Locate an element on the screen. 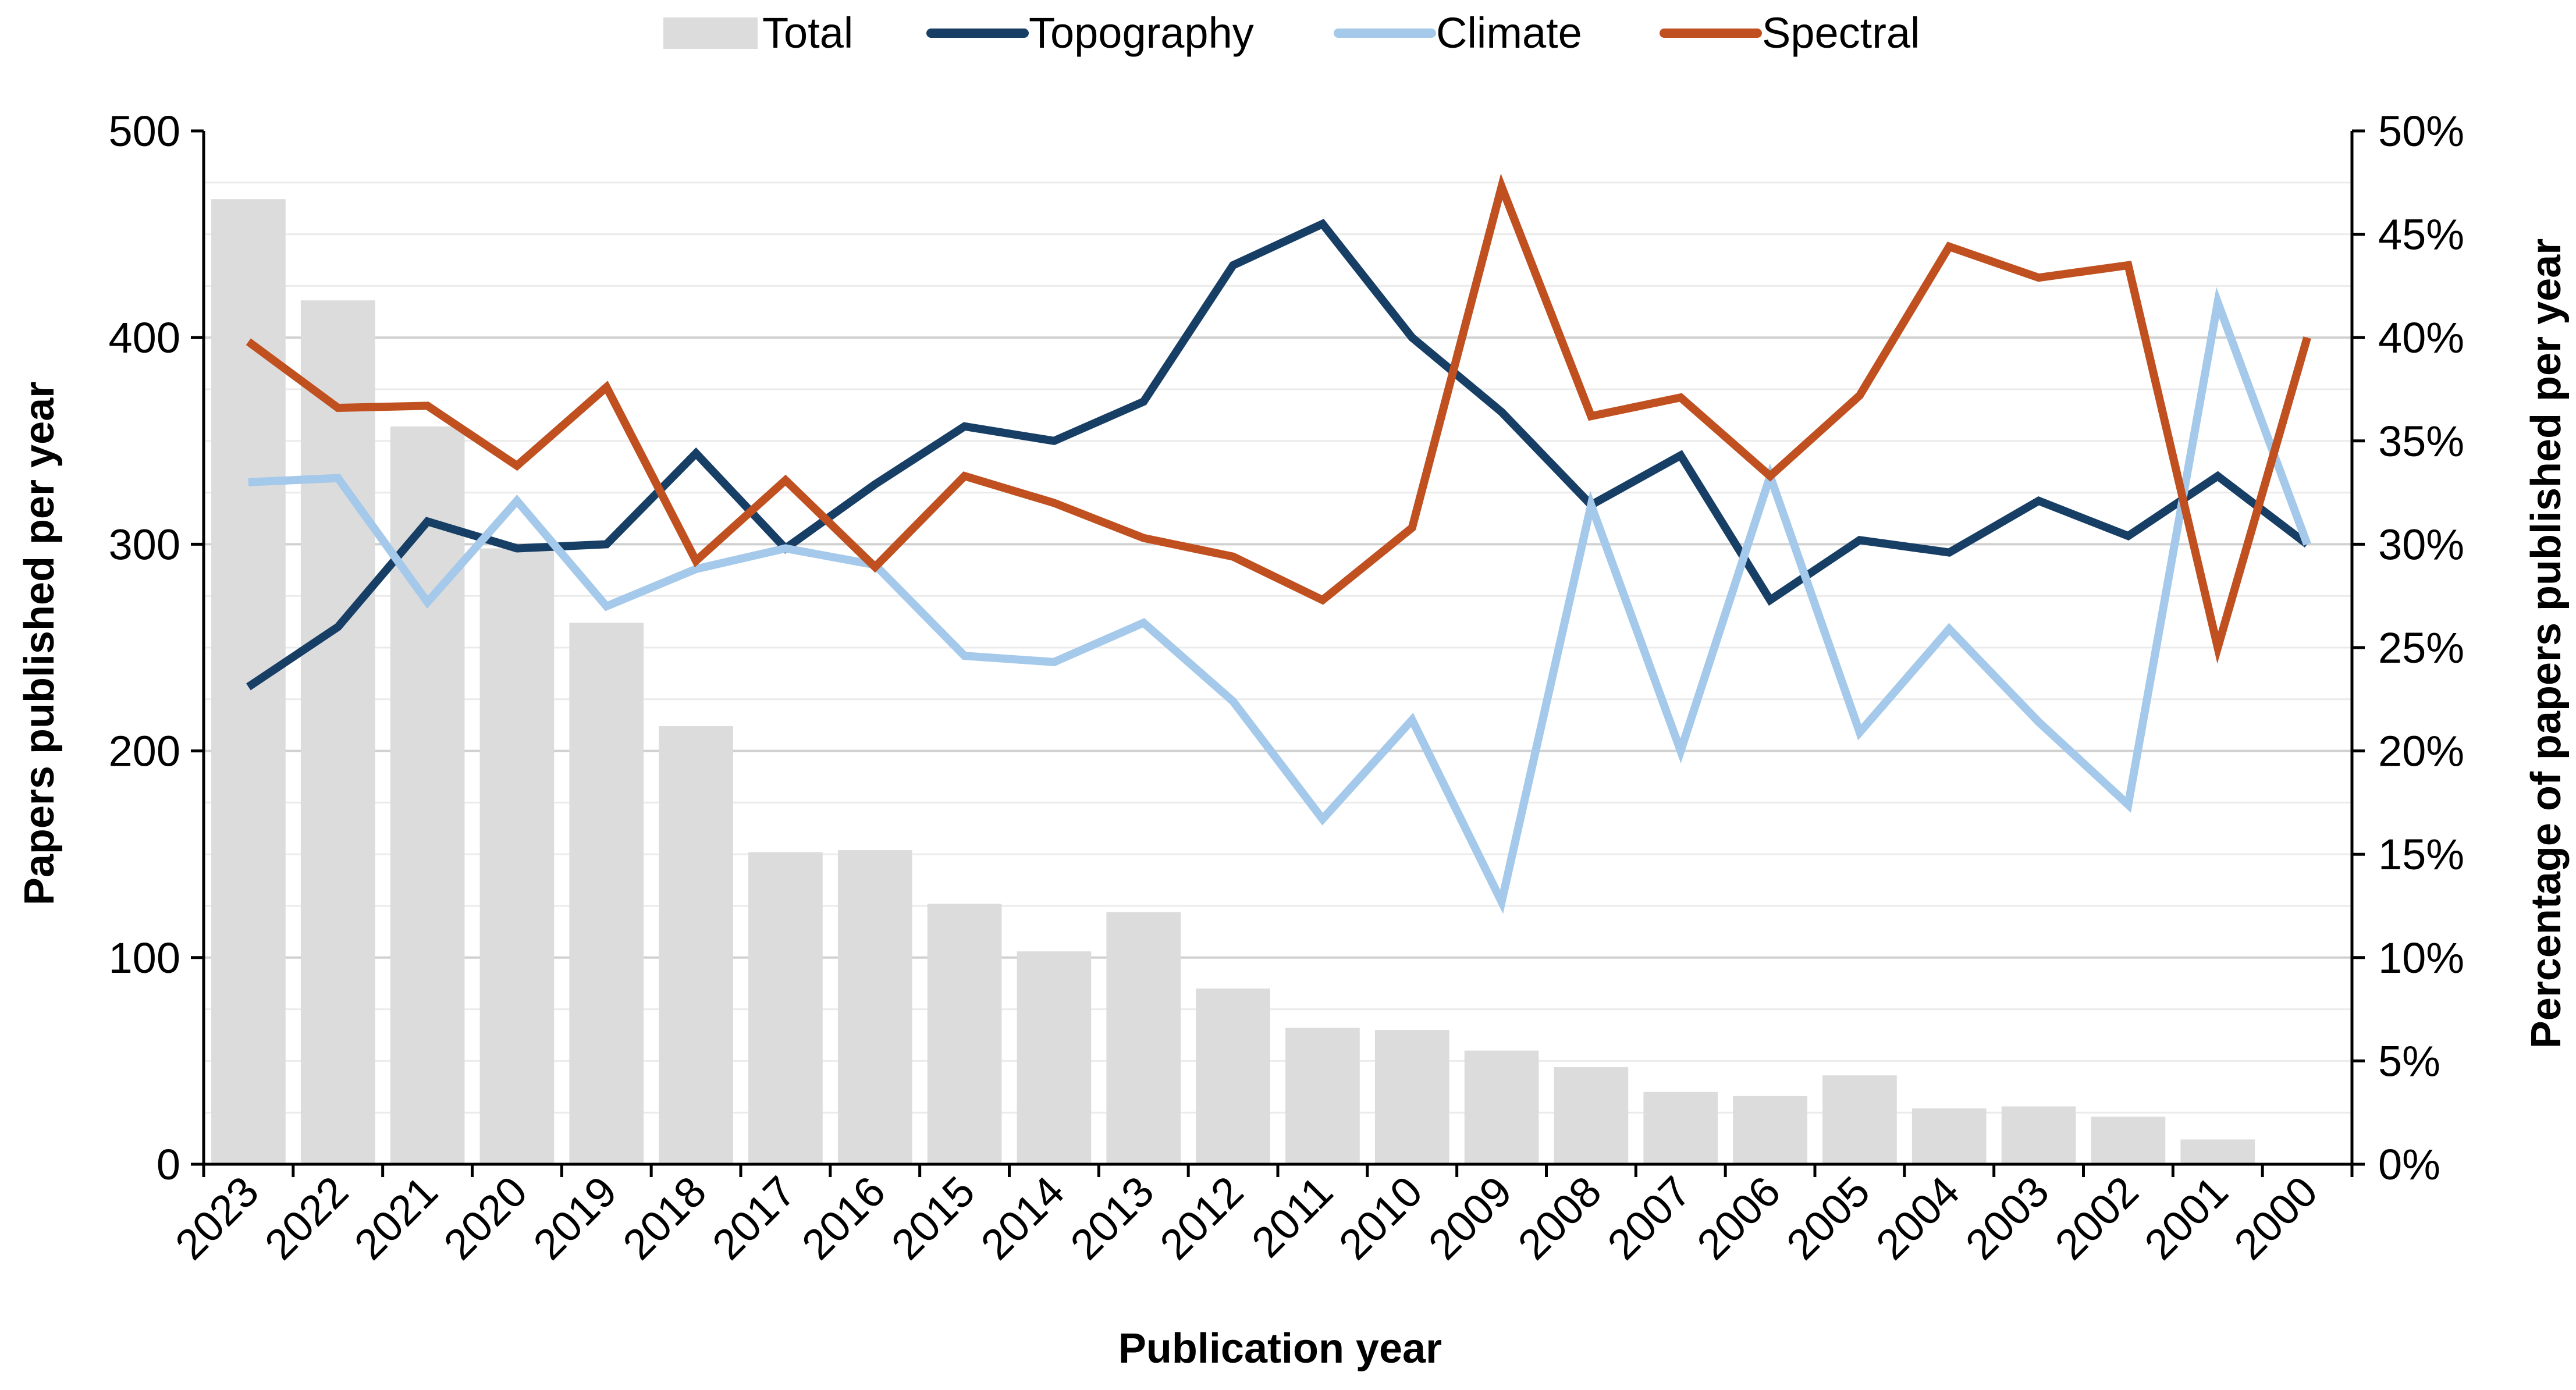 This screenshot has width=2576, height=1390. y-axis-title: Papers published per year is located at coordinates (39, 643).